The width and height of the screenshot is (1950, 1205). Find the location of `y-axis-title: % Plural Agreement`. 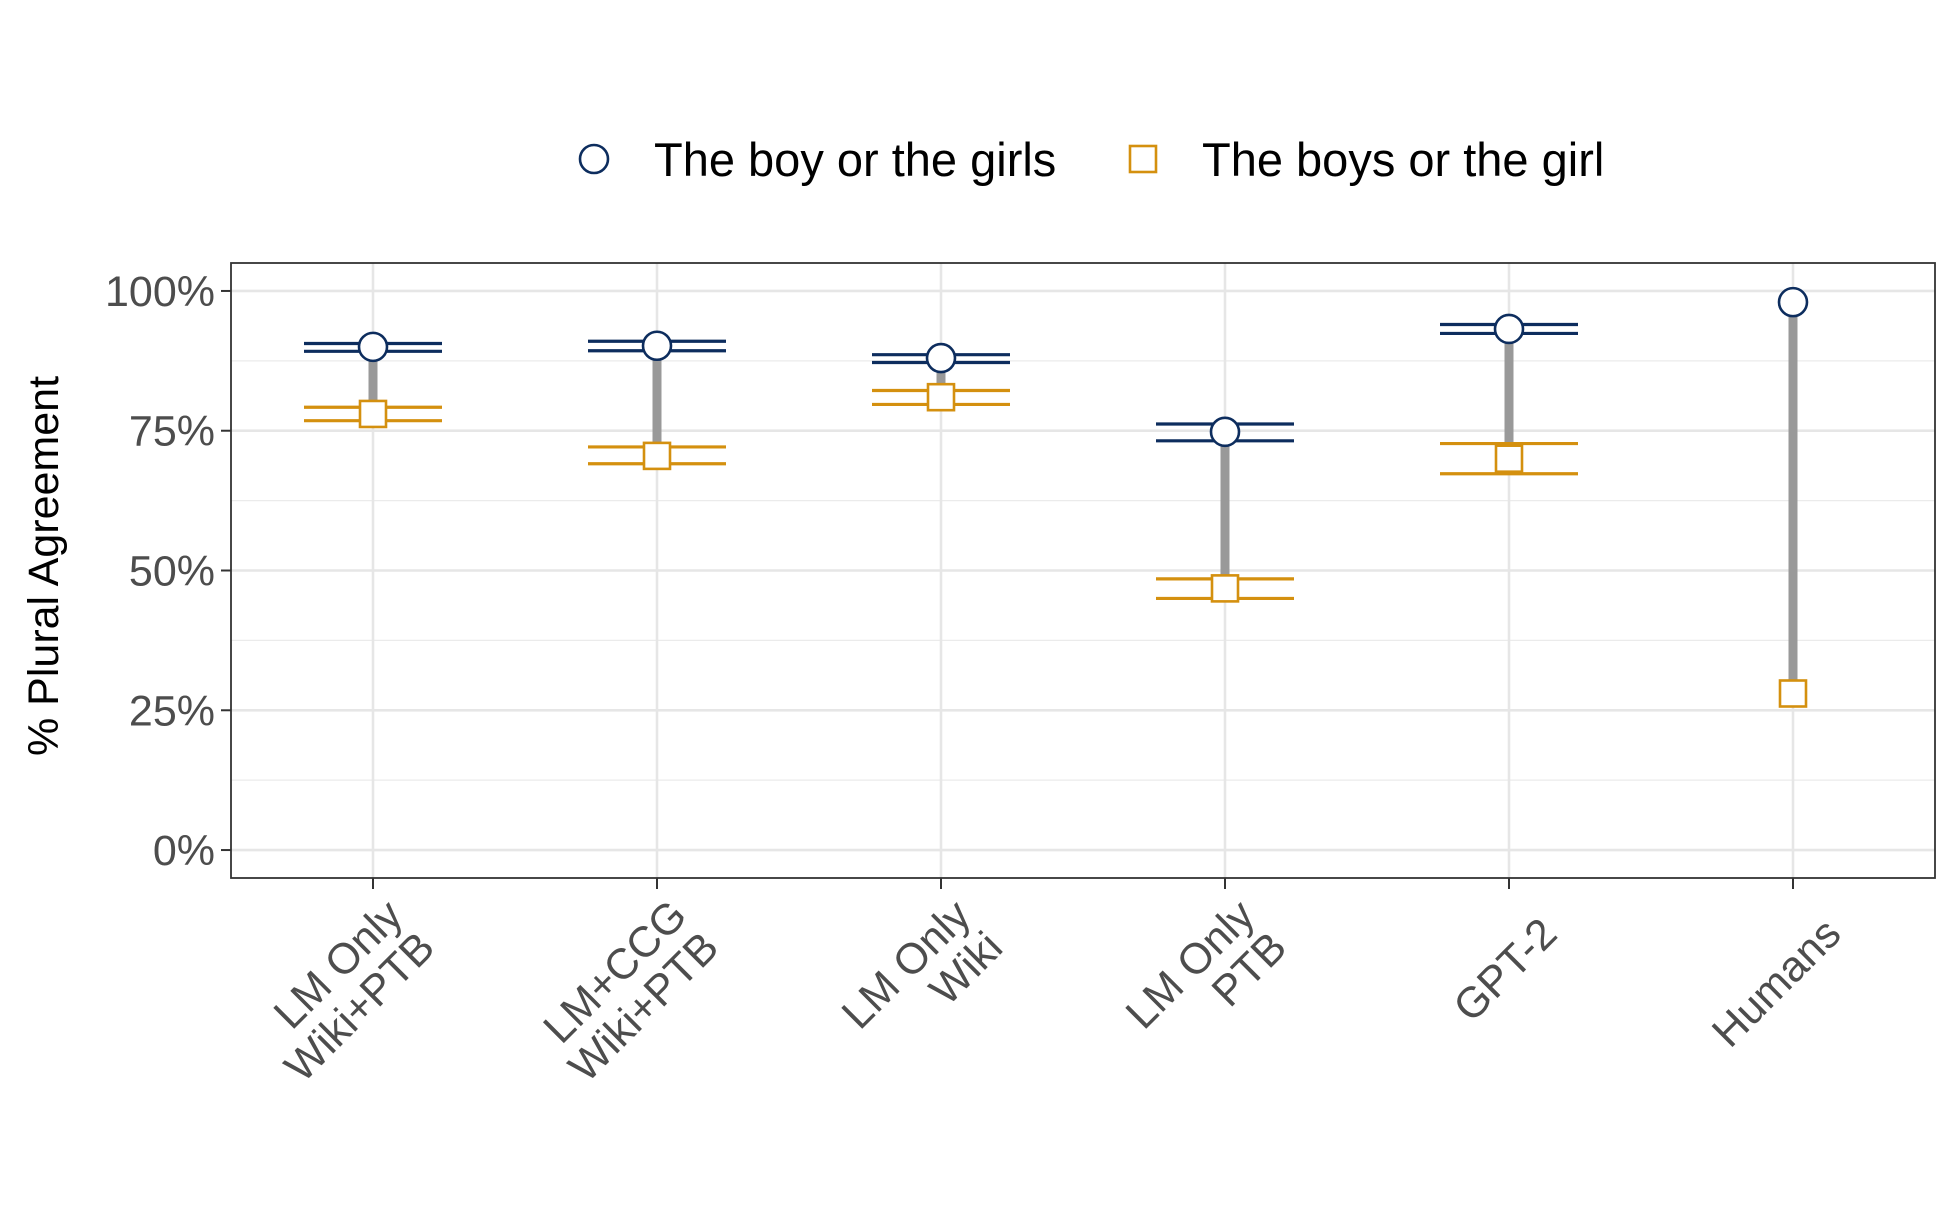

y-axis-title: % Plural Agreement is located at coordinates (44, 566).